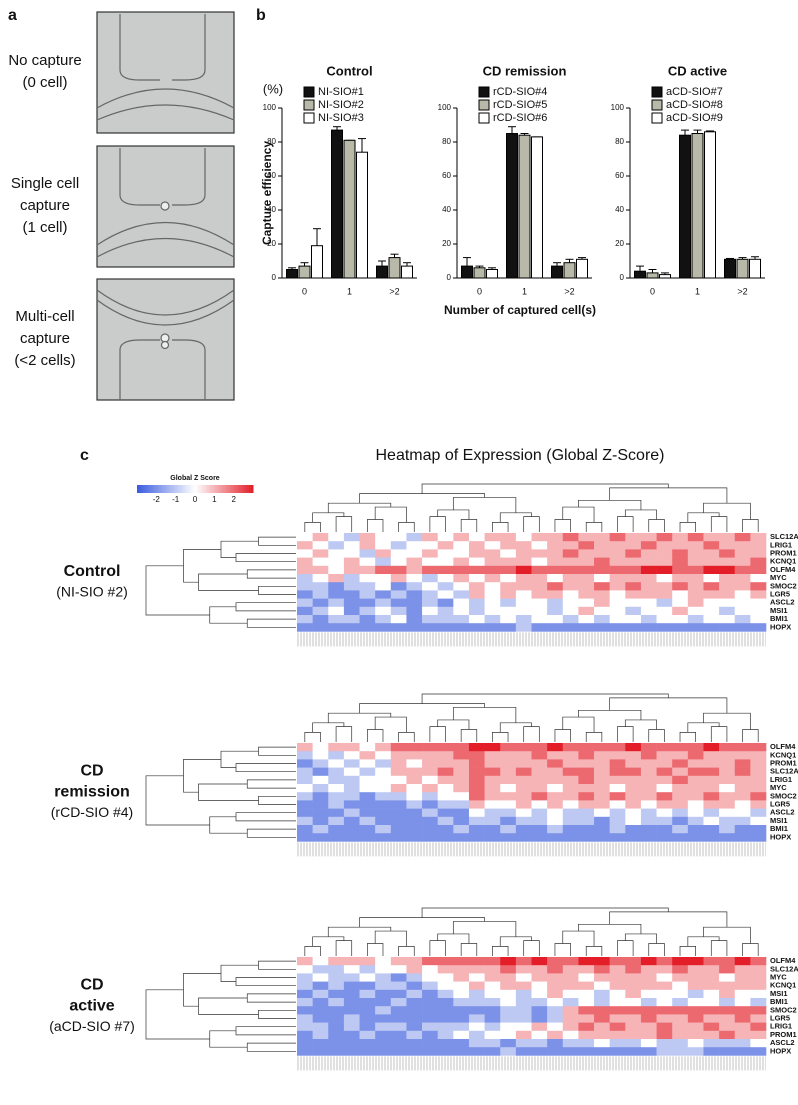 This screenshot has height=1105, width=798. Describe the element at coordinates (520, 310) in the screenshot. I see `x-axis-label: Number of captured cell(s)` at that location.